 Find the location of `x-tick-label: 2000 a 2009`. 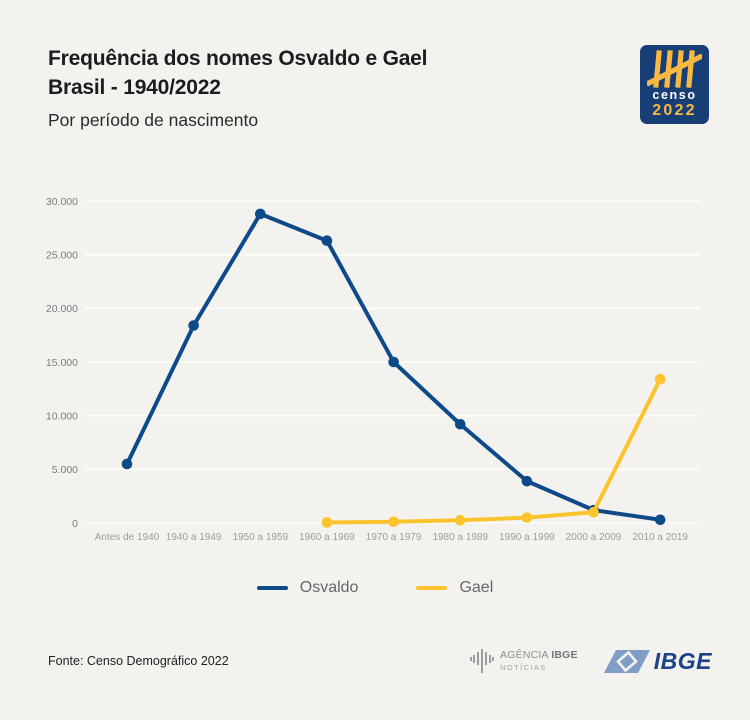

x-tick-label: 2000 a 2009 is located at coordinates (594, 537).